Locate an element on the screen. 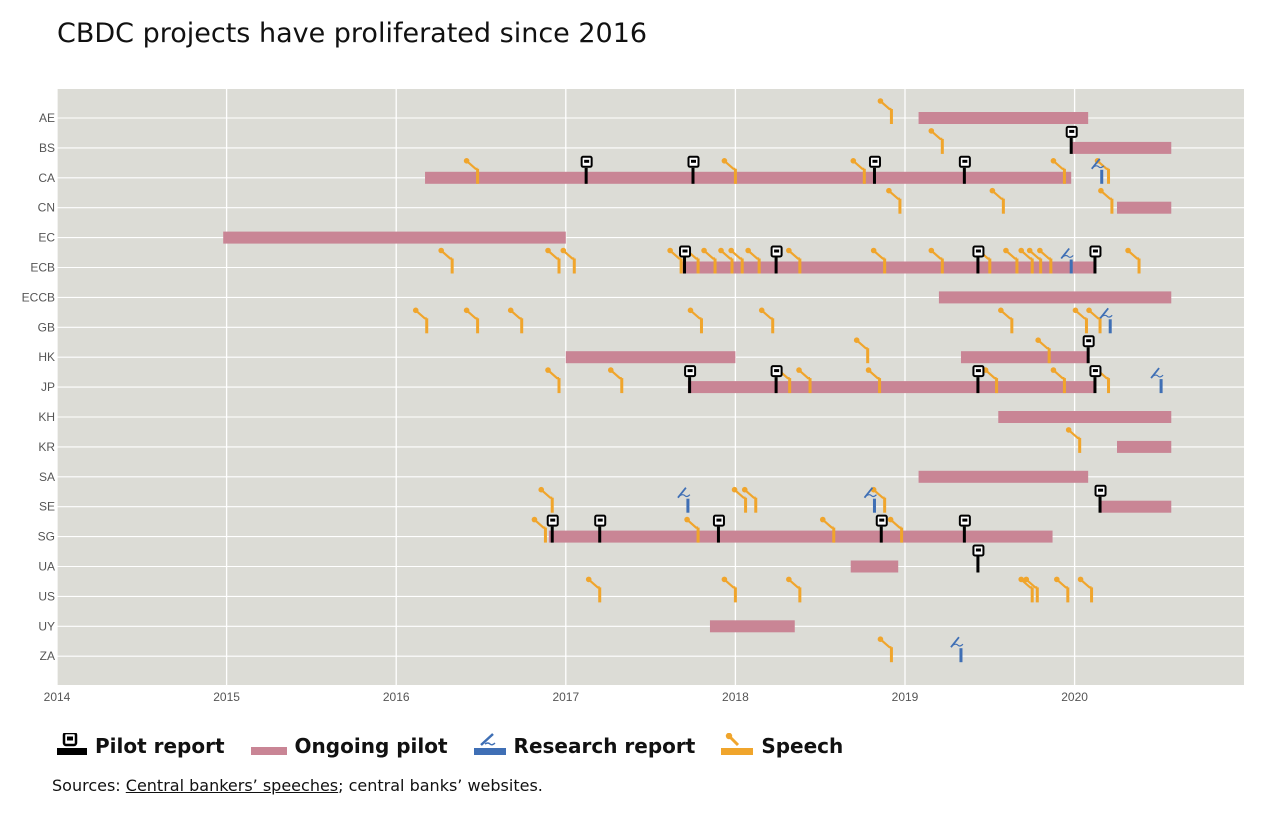 This screenshot has width=1268, height=814. x-tick-label: 2017 is located at coordinates (565, 697).